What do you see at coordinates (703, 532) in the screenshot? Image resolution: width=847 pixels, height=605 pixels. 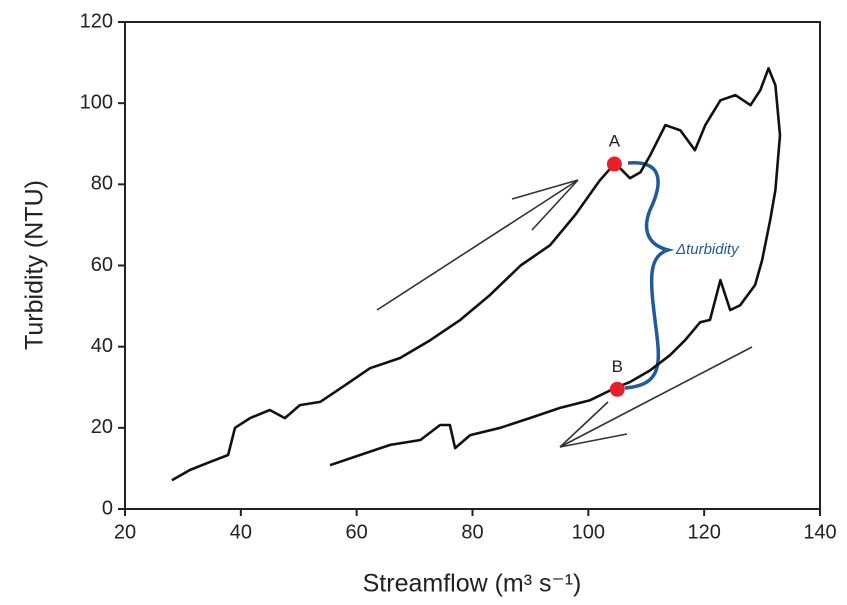 I see `x-tick-label: 120` at bounding box center [703, 532].